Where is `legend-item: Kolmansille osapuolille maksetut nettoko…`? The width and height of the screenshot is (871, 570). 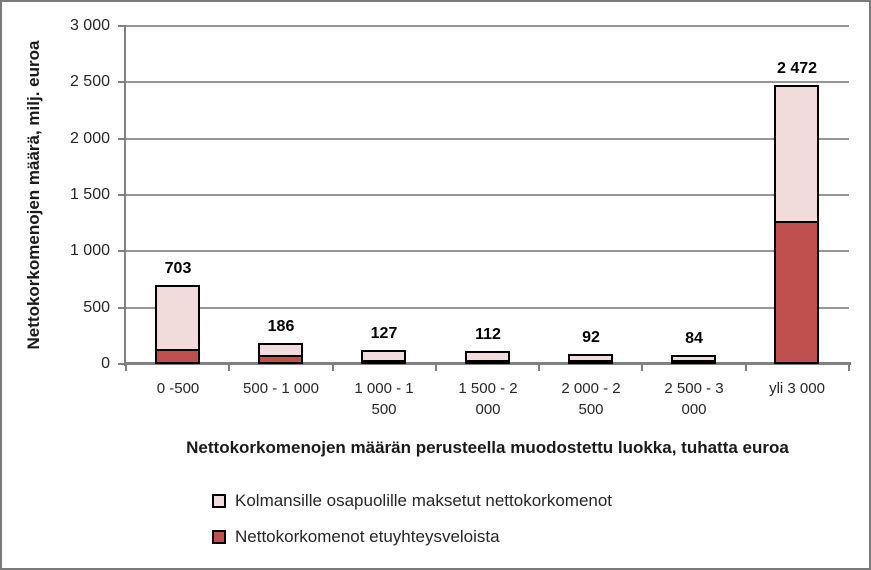 legend-item: Kolmansille osapuolille maksetut nettoko… is located at coordinates (412, 501).